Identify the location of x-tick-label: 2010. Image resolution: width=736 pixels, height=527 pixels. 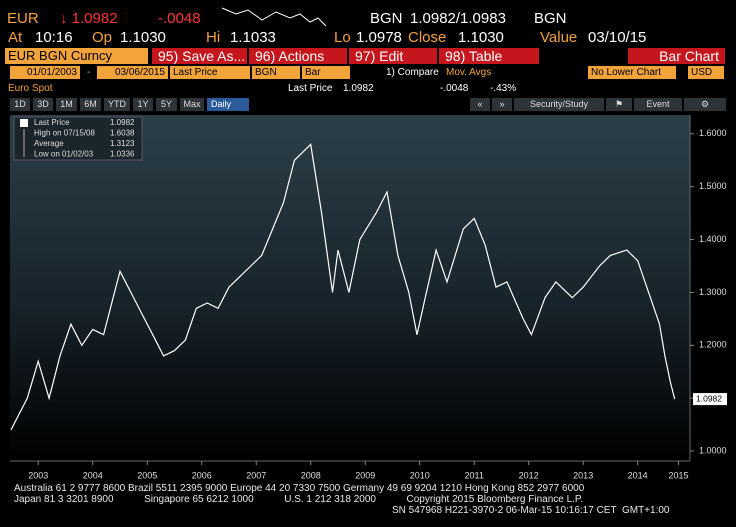
(420, 475).